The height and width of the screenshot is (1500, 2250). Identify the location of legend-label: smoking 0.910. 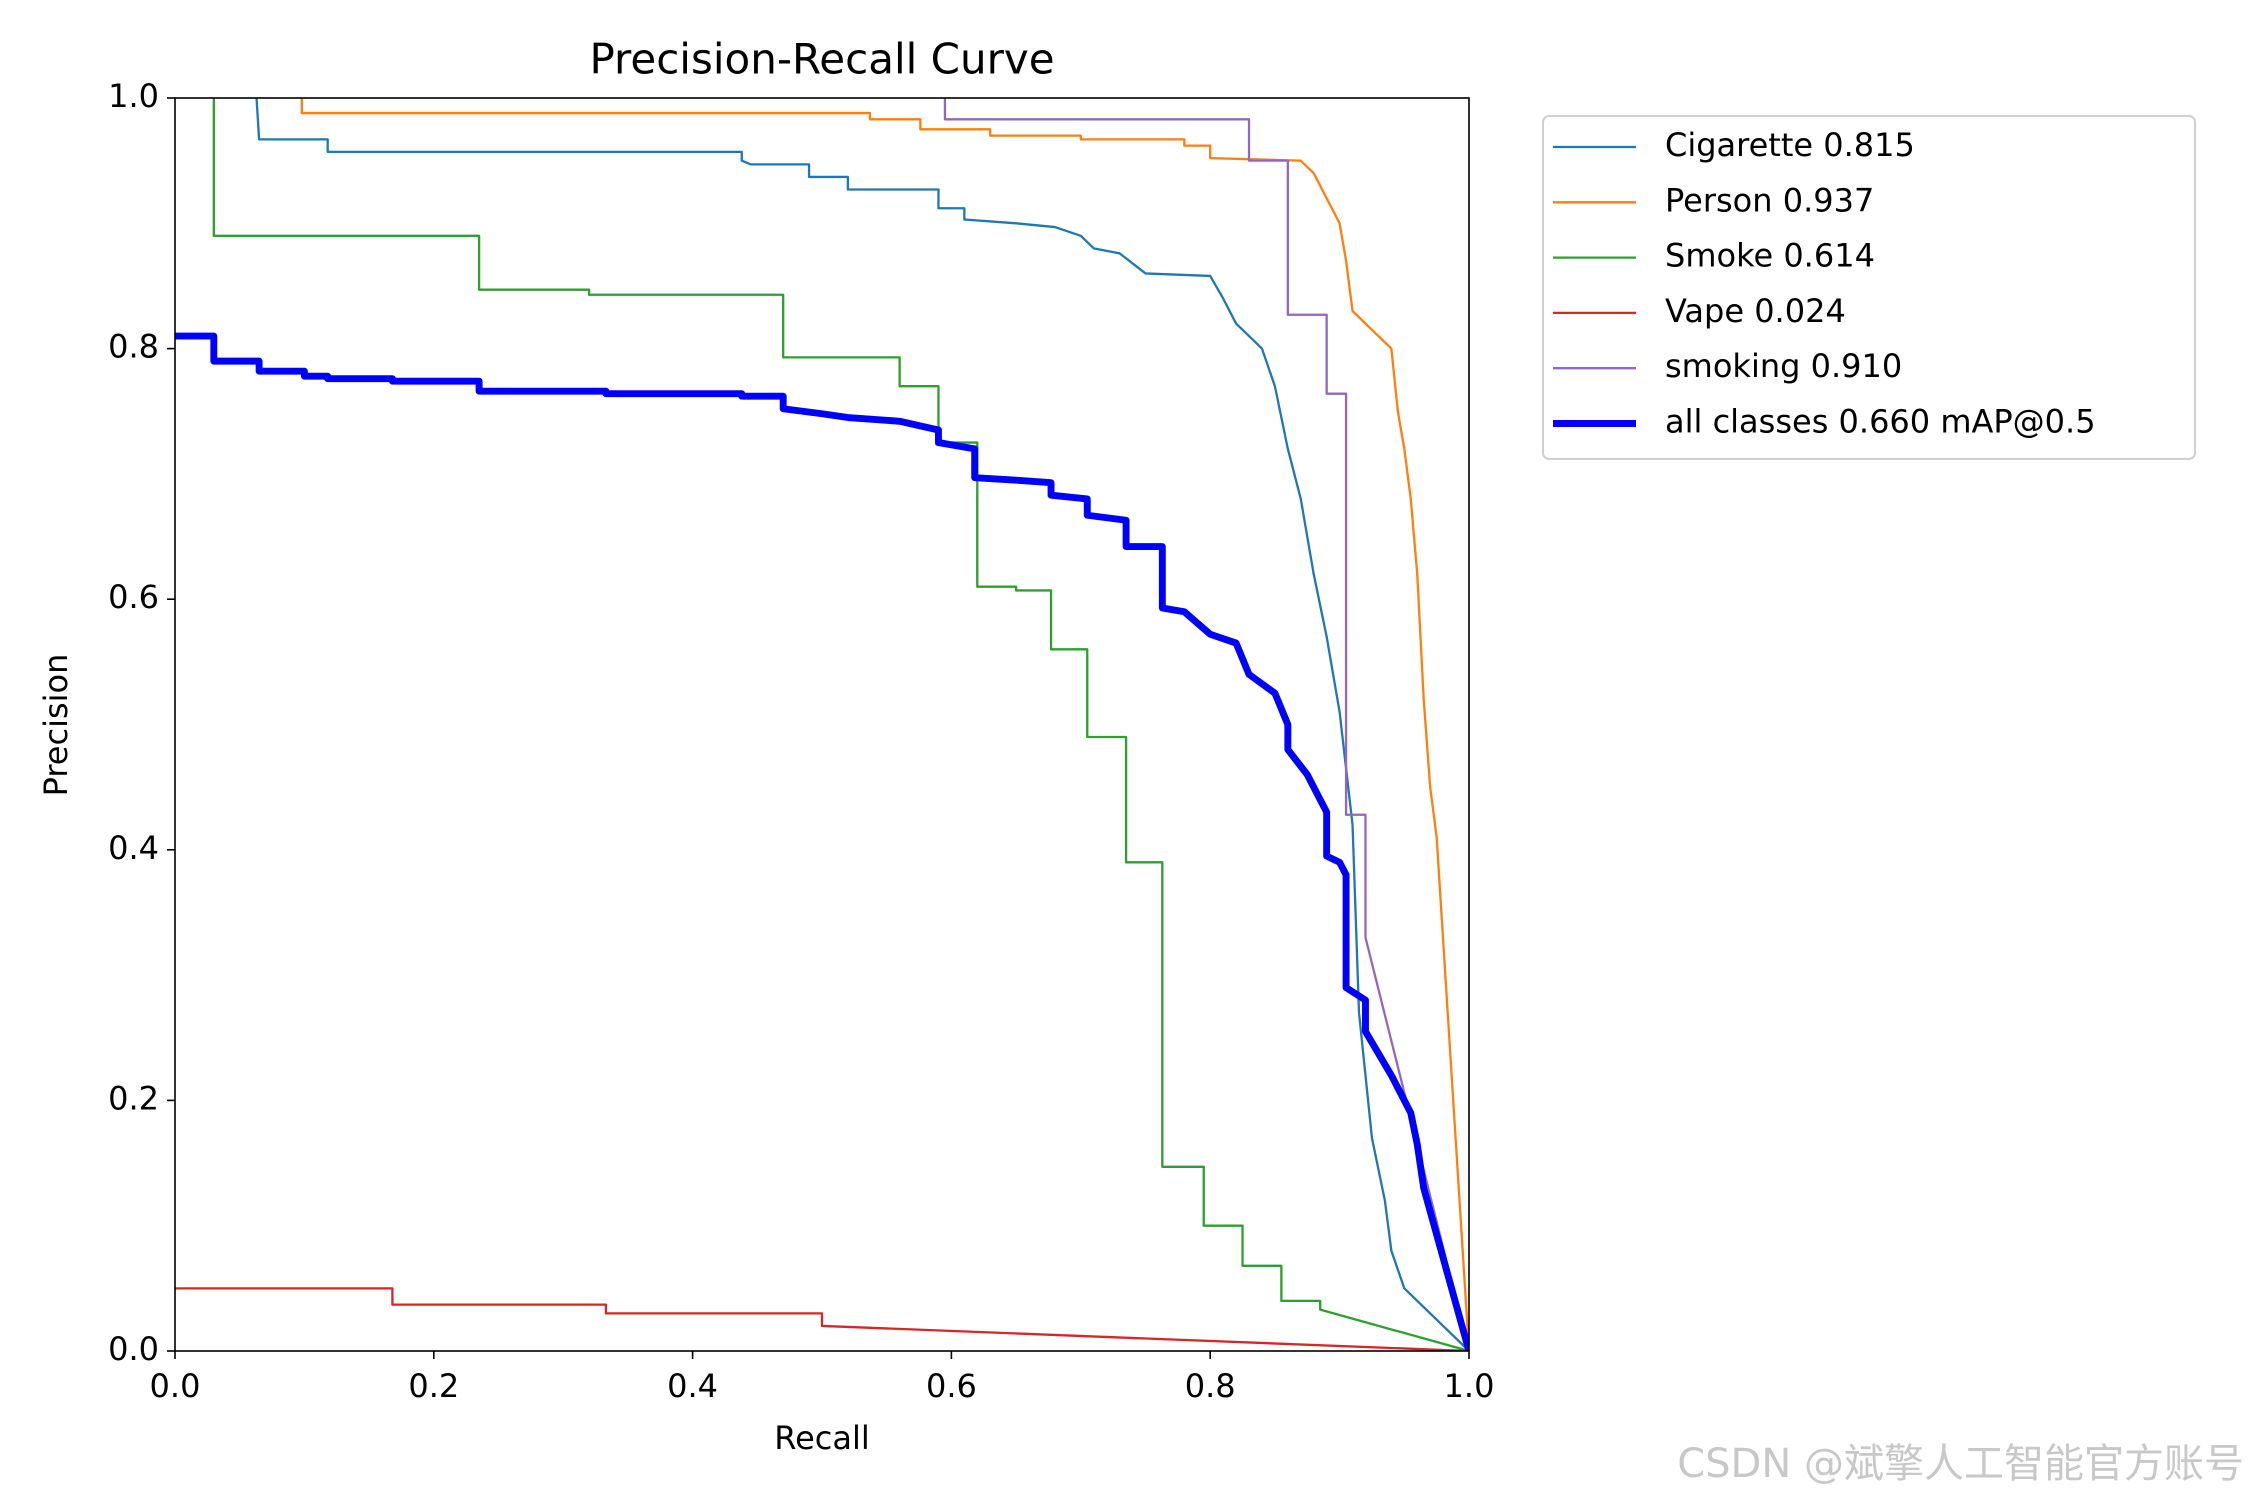
(1783, 366).